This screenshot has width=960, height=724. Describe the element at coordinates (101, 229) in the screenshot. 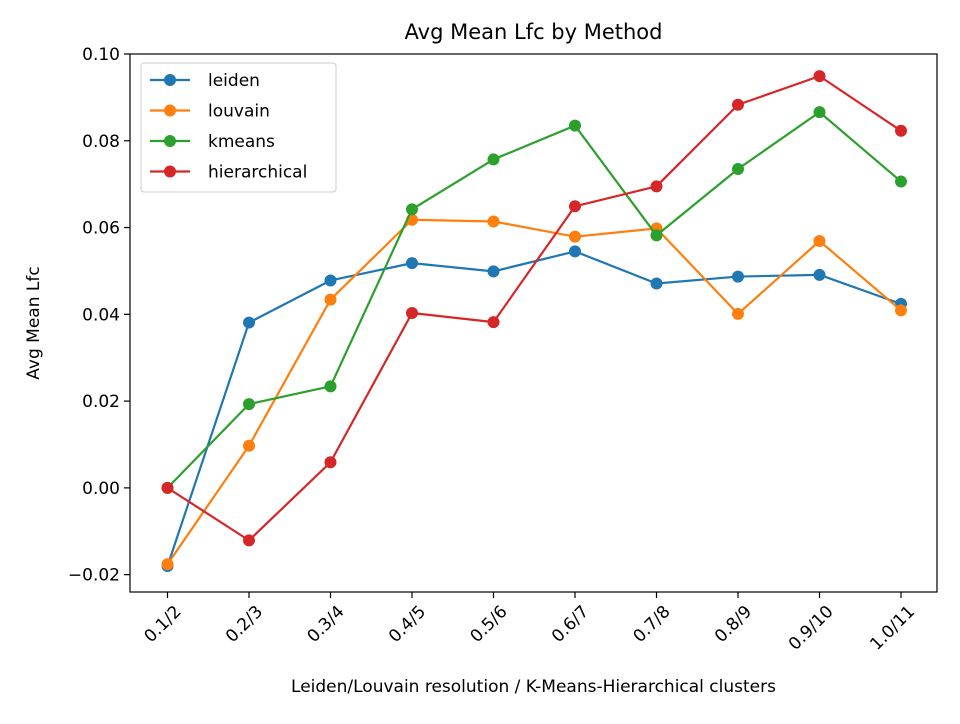

I see `y-tick-label: 0.06` at that location.